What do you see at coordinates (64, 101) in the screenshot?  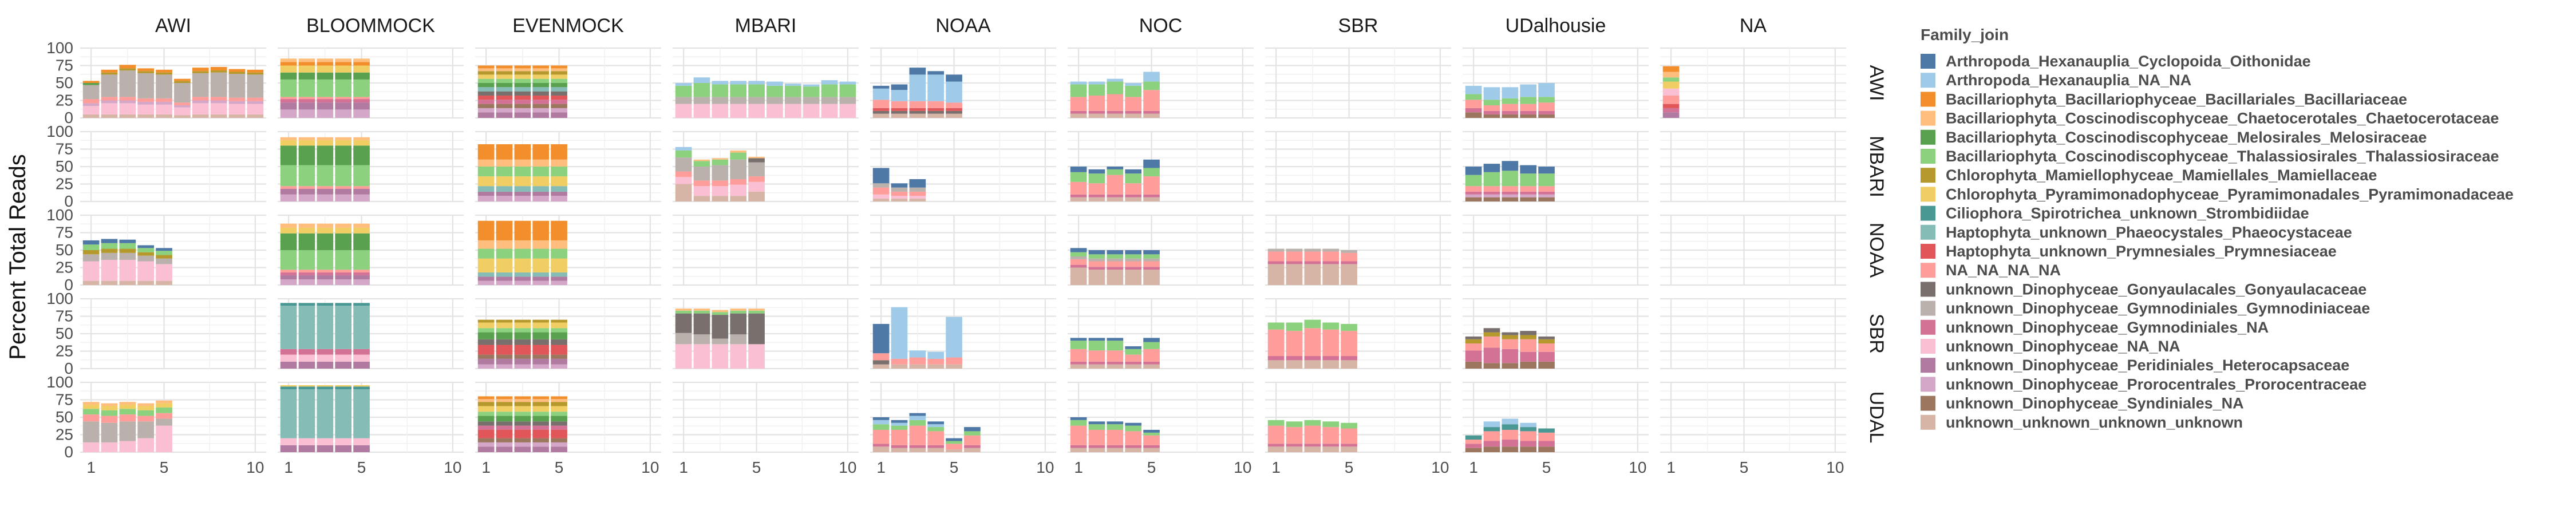 I see `y-tick-label: 25` at bounding box center [64, 101].